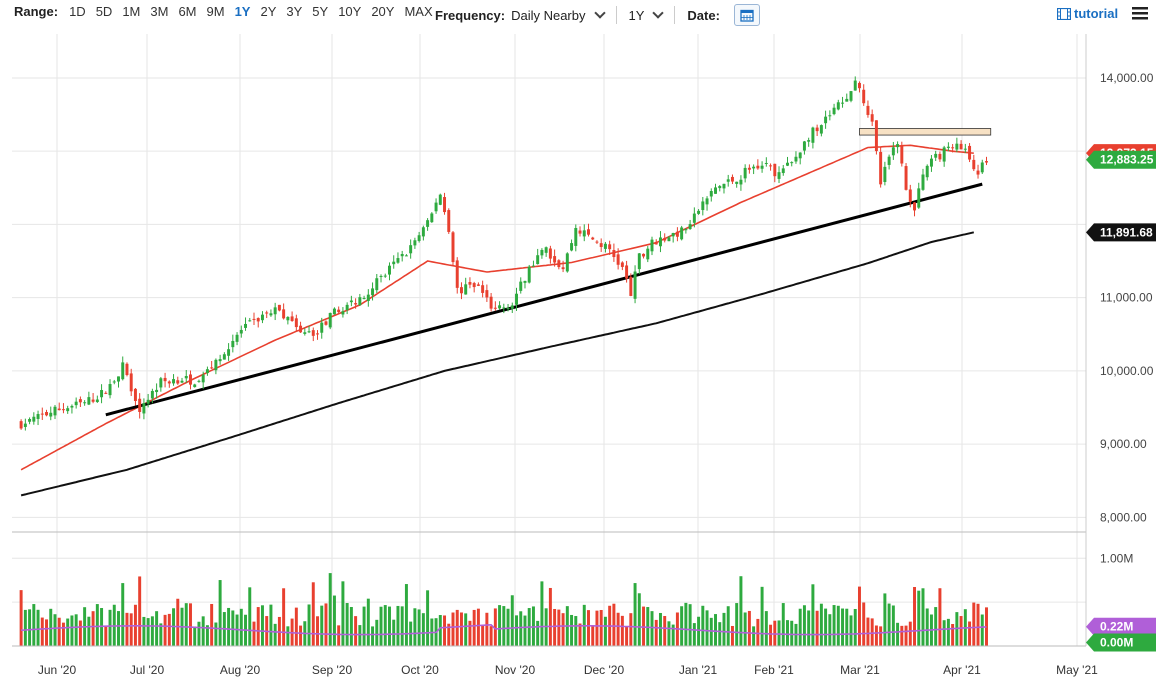 This screenshot has height=683, width=1161. What do you see at coordinates (320, 11) in the screenshot?
I see `range-5y: 5Y` at bounding box center [320, 11].